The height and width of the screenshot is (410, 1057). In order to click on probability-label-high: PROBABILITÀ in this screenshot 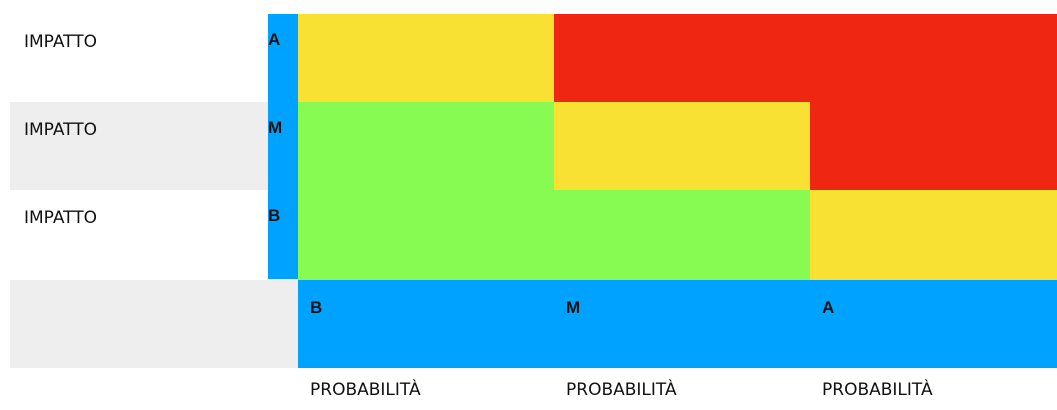, I will do `click(877, 390)`.